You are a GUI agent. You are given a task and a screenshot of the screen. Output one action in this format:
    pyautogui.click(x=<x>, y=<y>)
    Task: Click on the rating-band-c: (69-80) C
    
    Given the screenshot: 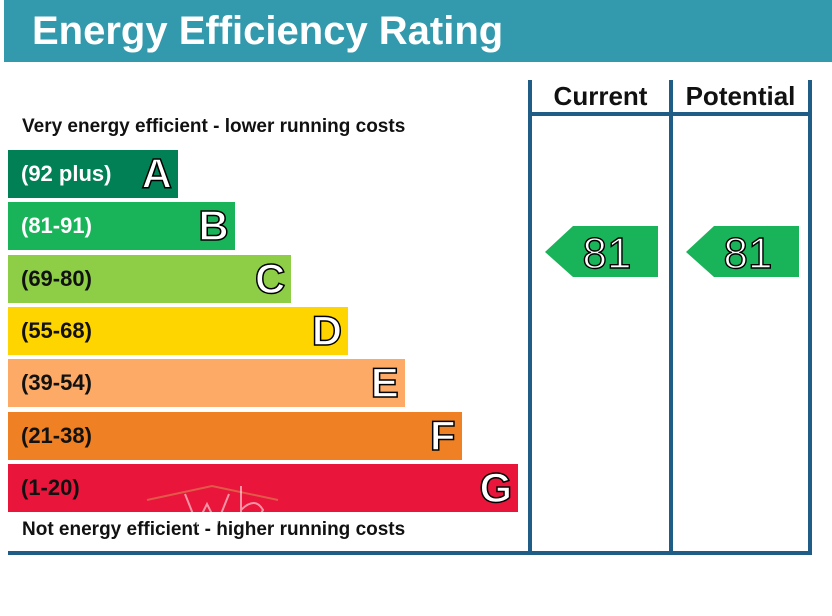 What is the action you would take?
    pyautogui.click(x=150, y=278)
    